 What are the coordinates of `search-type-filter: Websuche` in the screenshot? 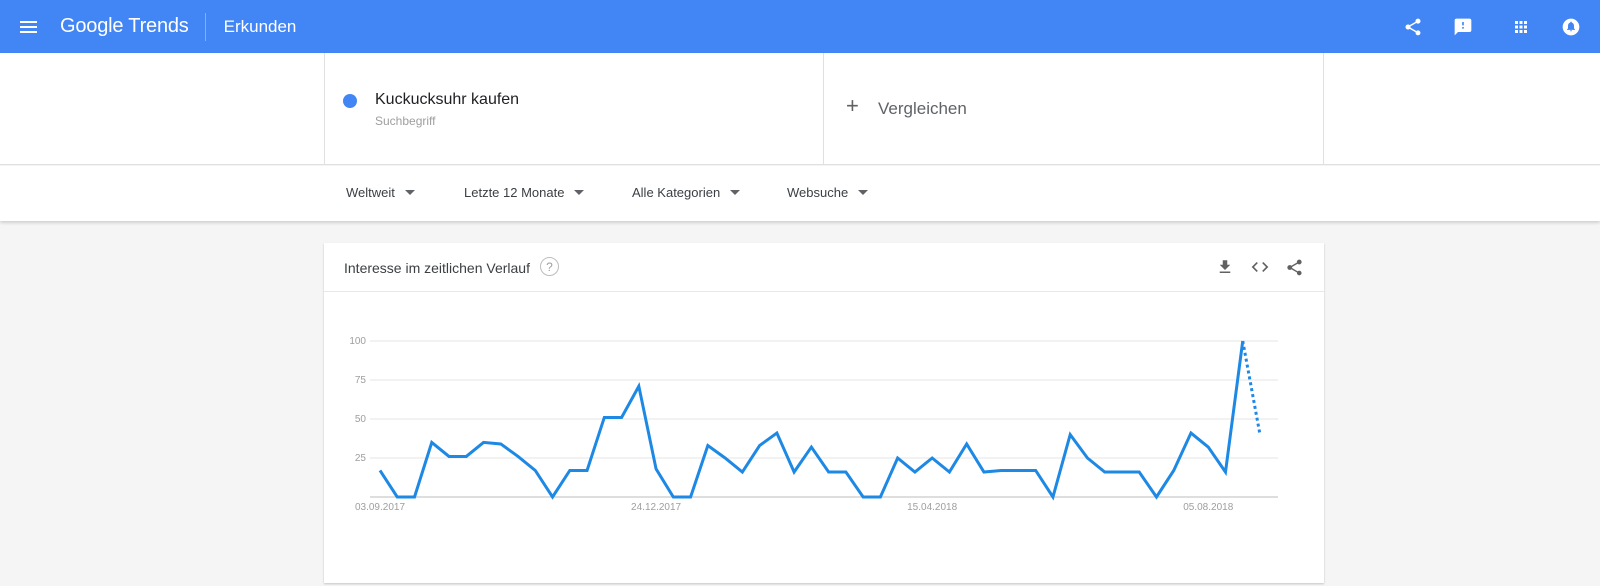 It's located at (828, 192).